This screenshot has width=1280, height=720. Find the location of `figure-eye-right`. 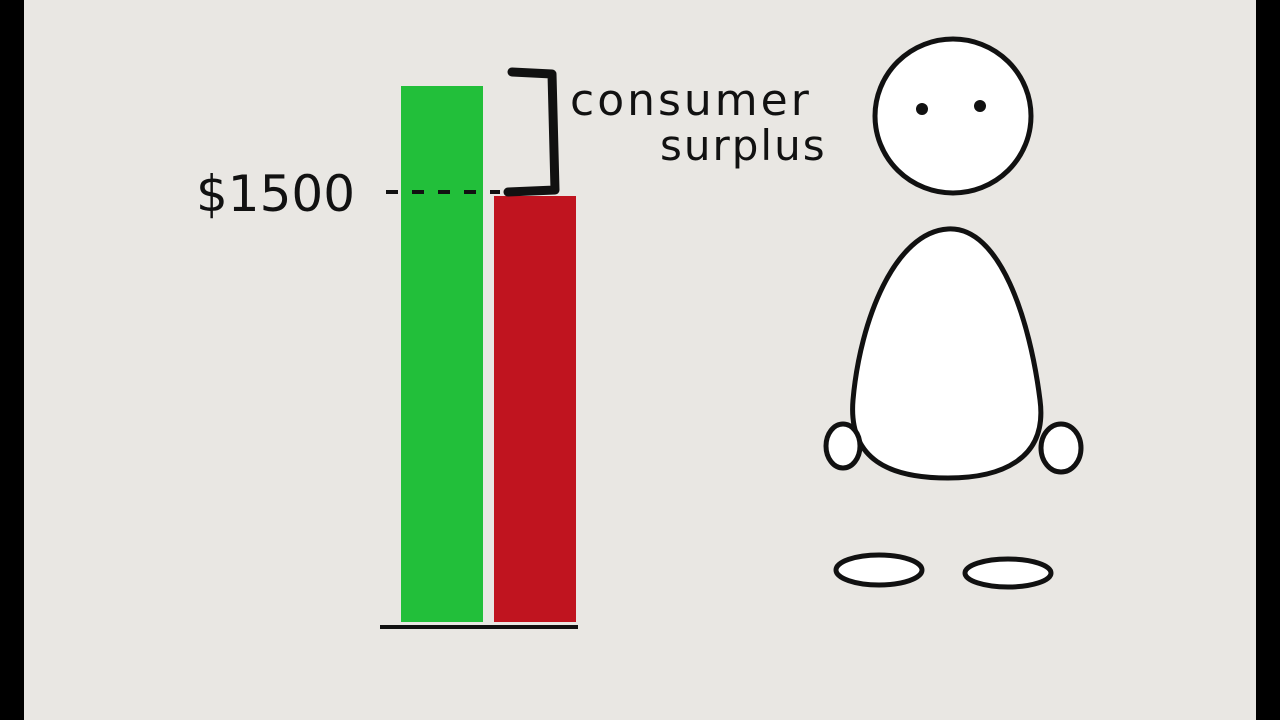

figure-eye-right is located at coordinates (980, 106).